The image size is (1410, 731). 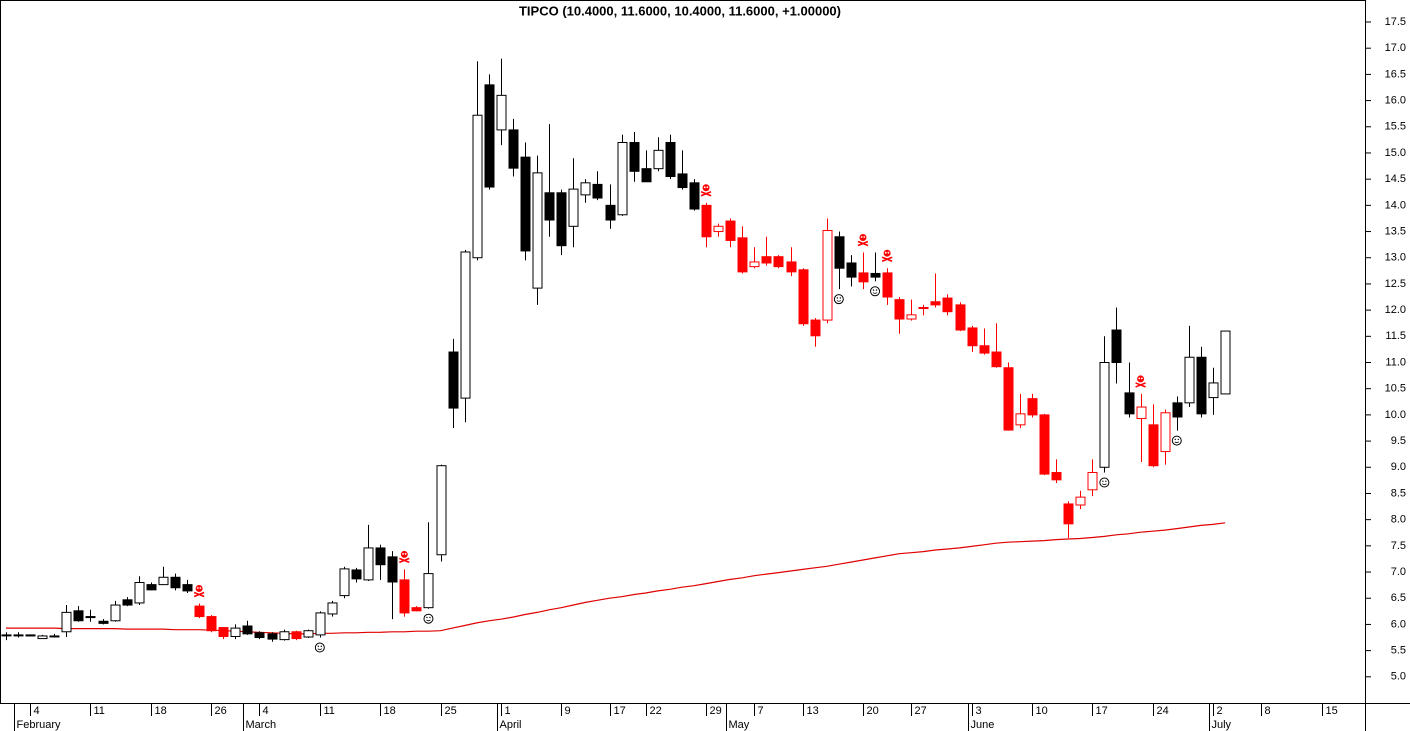 What do you see at coordinates (1395, 205) in the screenshot?
I see `y-tick-label: 14.0` at bounding box center [1395, 205].